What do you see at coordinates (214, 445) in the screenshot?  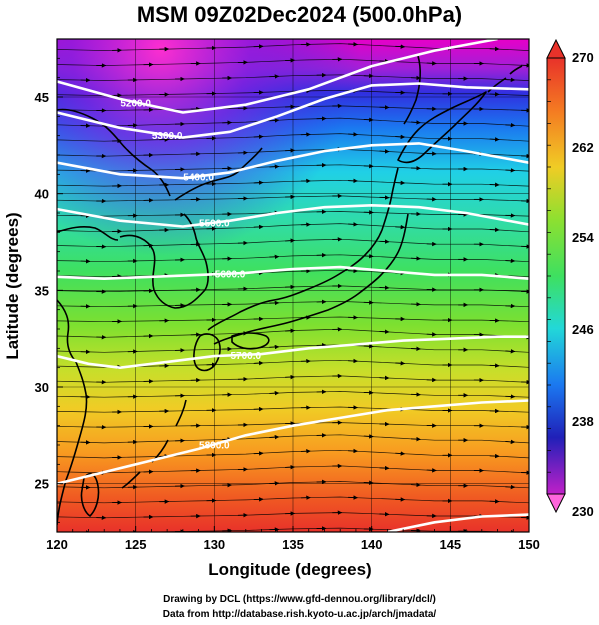 I see `contour-label: 5800.0` at bounding box center [214, 445].